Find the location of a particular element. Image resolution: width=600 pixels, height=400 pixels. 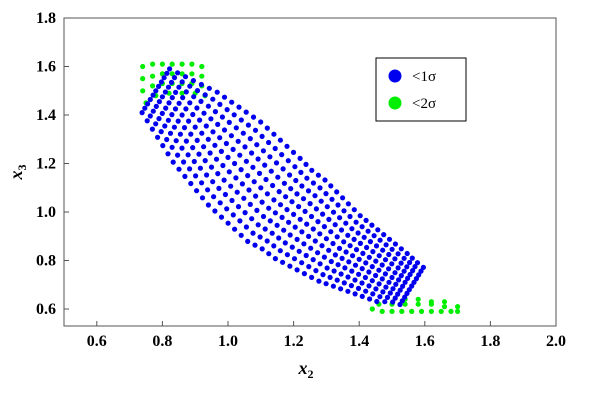

legend-swatch-1sigma is located at coordinates (395, 76).